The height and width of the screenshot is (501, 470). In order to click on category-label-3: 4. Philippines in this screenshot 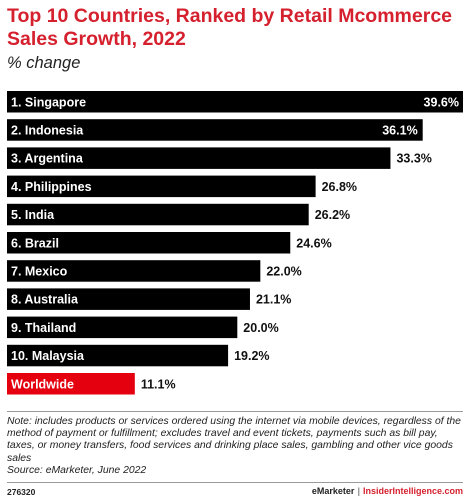, I will do `click(51, 187)`.